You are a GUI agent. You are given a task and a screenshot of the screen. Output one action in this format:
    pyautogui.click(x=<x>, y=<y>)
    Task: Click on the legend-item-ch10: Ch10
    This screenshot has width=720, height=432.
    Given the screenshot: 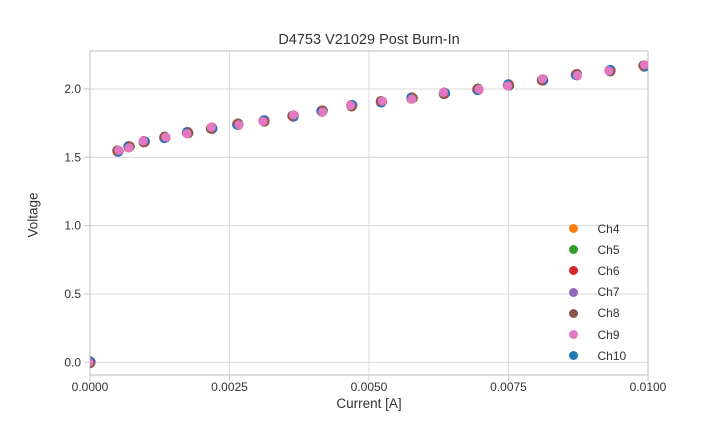 What is the action you would take?
    pyautogui.click(x=606, y=355)
    